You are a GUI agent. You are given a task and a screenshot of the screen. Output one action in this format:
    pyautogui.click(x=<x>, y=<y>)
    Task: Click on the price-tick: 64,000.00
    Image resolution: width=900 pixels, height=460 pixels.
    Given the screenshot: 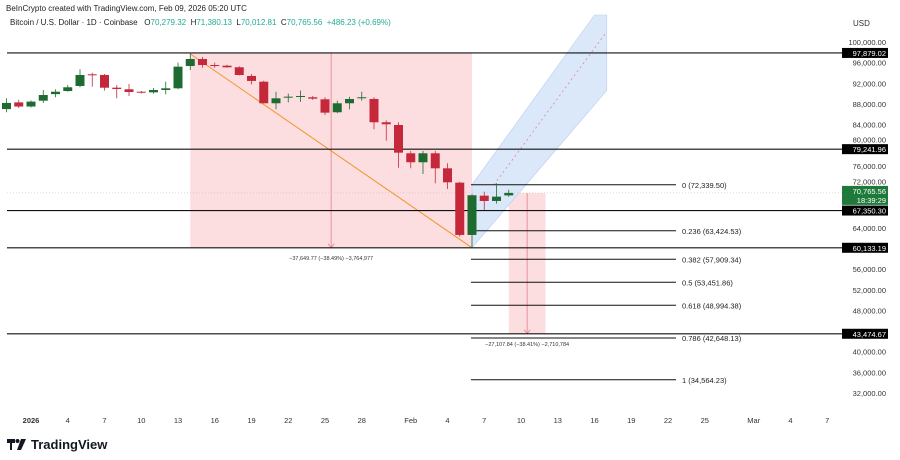 What is the action you would take?
    pyautogui.click(x=869, y=228)
    